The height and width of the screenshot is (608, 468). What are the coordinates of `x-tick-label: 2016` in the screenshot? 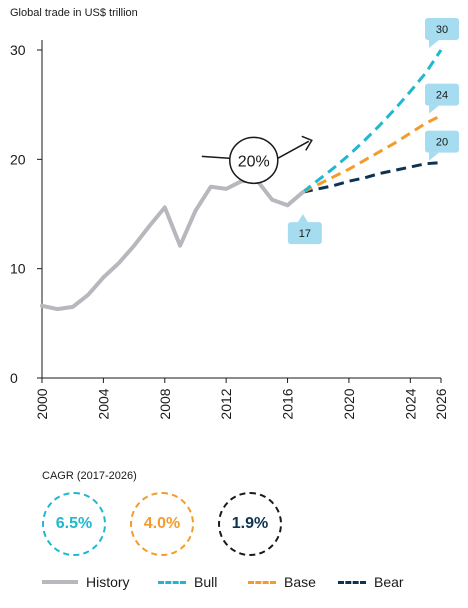 It's located at (288, 403).